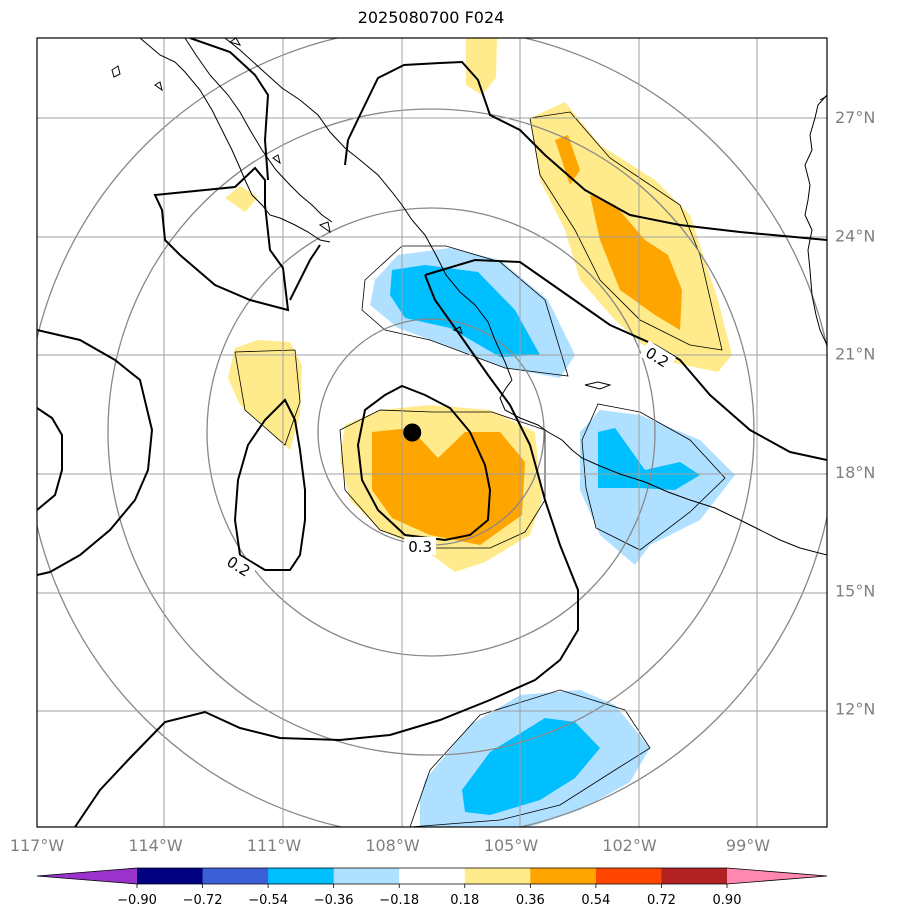 The height and width of the screenshot is (924, 897). Describe the element at coordinates (464, 900) in the screenshot. I see `colorbar-tick-label: 0.18` at that location.